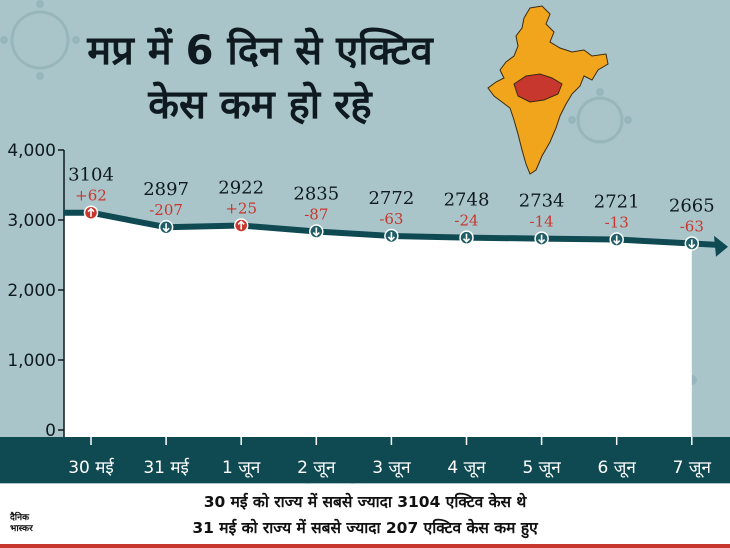 Image resolution: width=730 pixels, height=548 pixels. Describe the element at coordinates (541, 468) in the screenshot. I see `x-tick-label: 5 जून` at that location.